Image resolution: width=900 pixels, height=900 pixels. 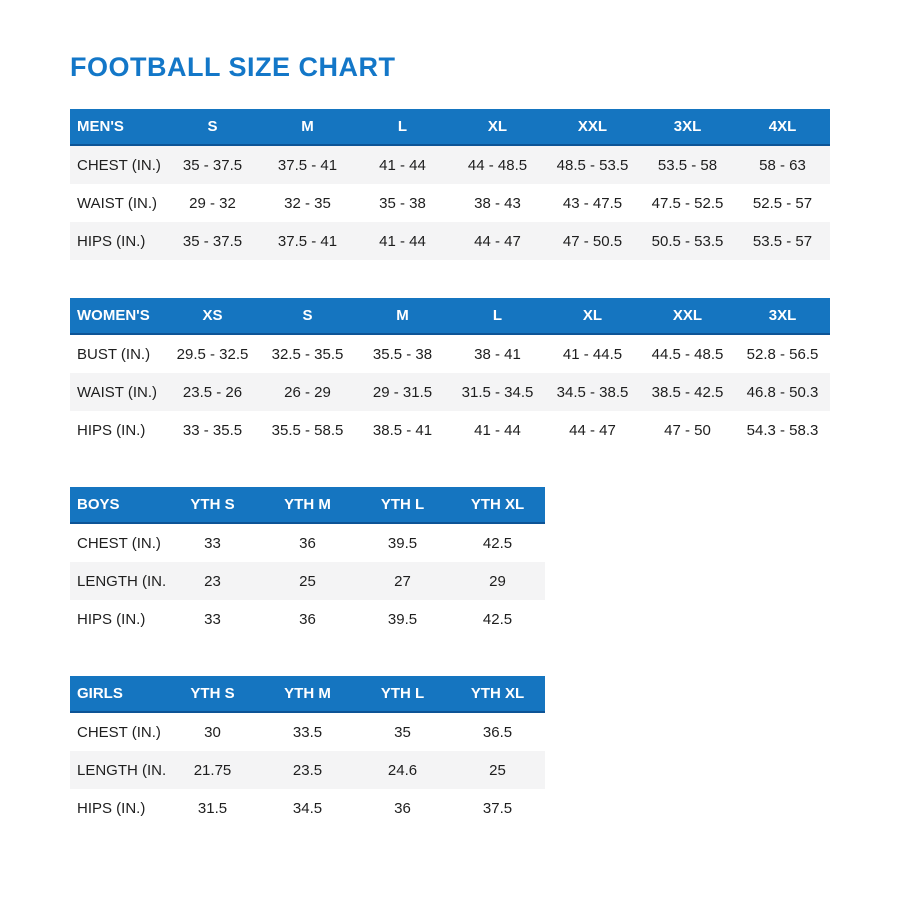 I want to click on mens-header-label: MEN'S, so click(x=100, y=126).